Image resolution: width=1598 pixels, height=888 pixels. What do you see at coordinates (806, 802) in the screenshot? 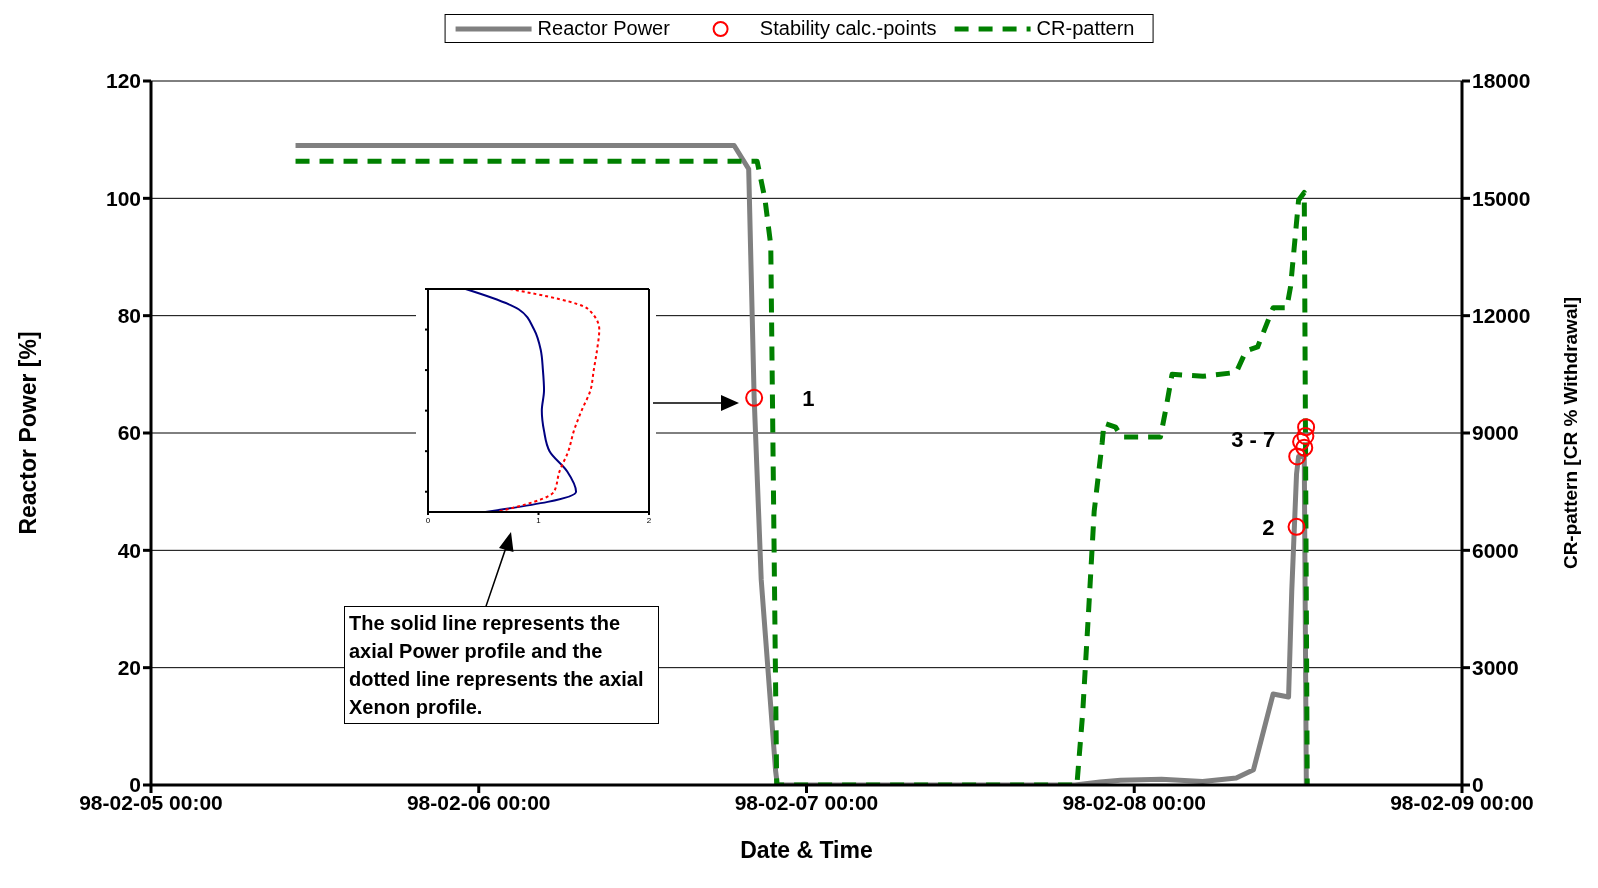
I see `x-tick-label: 98-02-07 00:00` at bounding box center [806, 802].